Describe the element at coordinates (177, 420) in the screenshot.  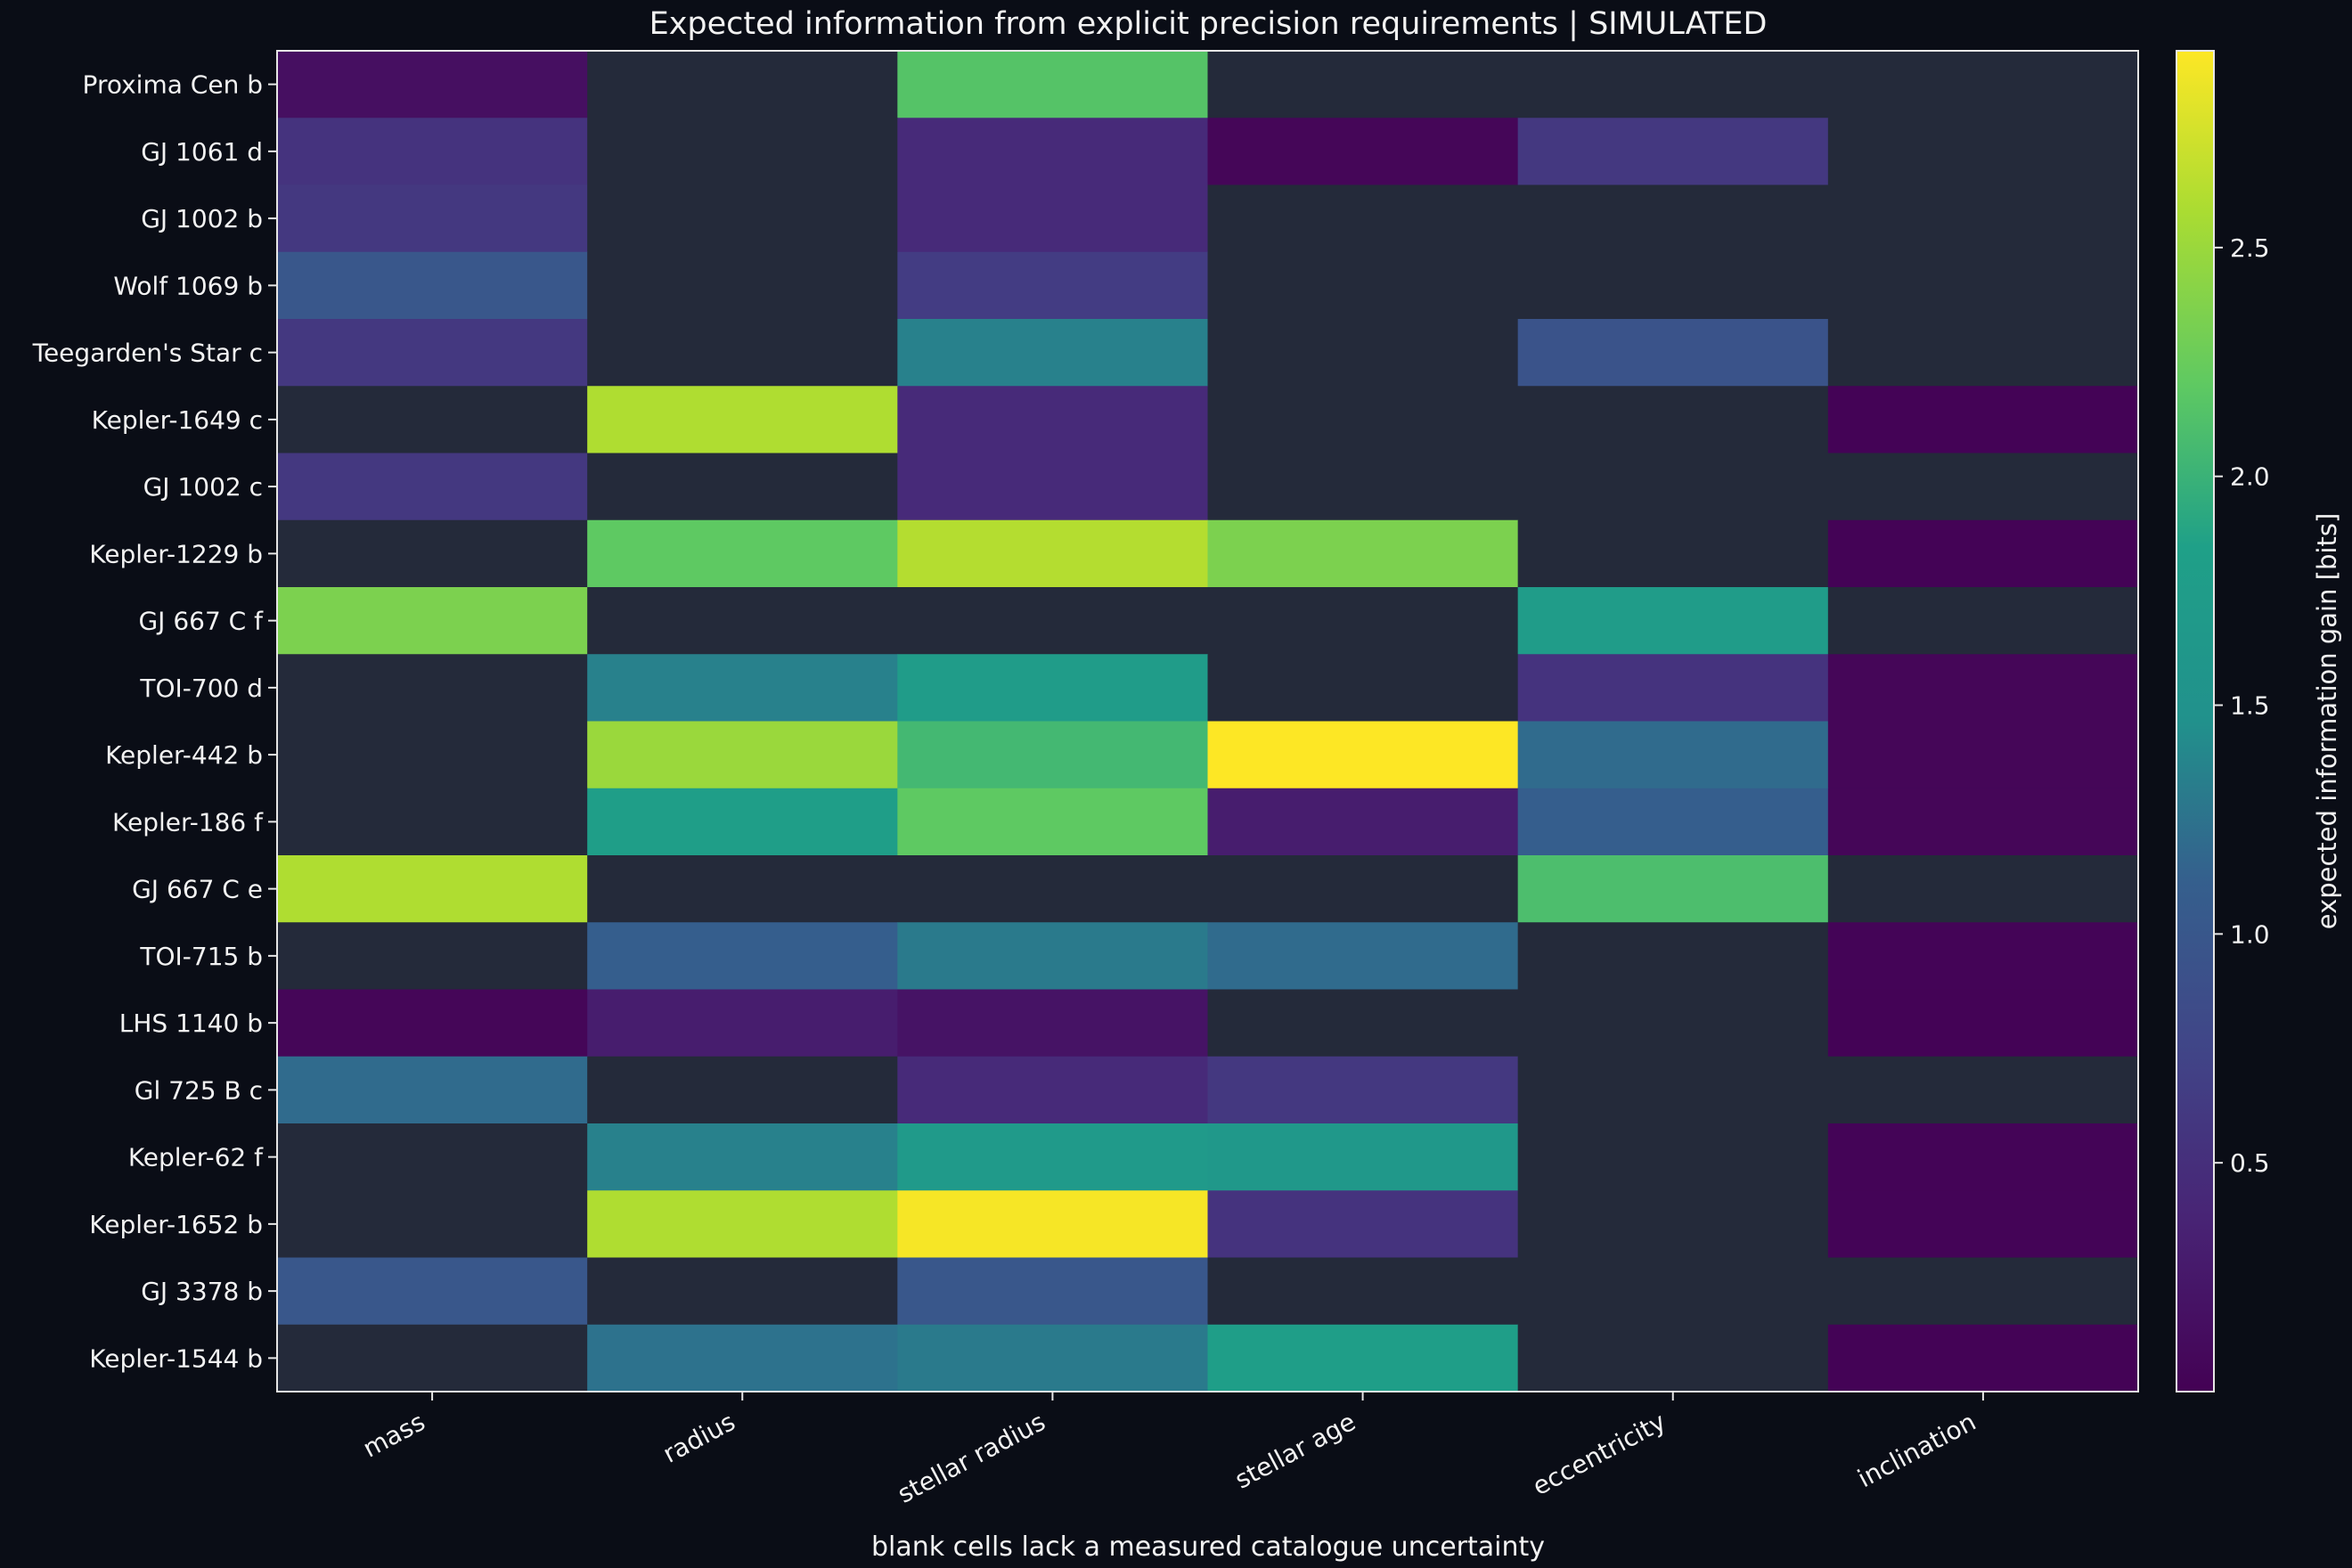
I see `y-tick-label: Kepler-1649 c` at that location.